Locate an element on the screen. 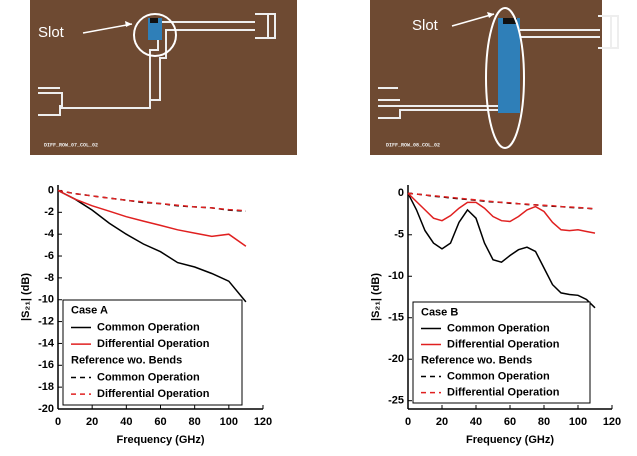  y-tick-label: -14 is located at coordinates (46, 343).